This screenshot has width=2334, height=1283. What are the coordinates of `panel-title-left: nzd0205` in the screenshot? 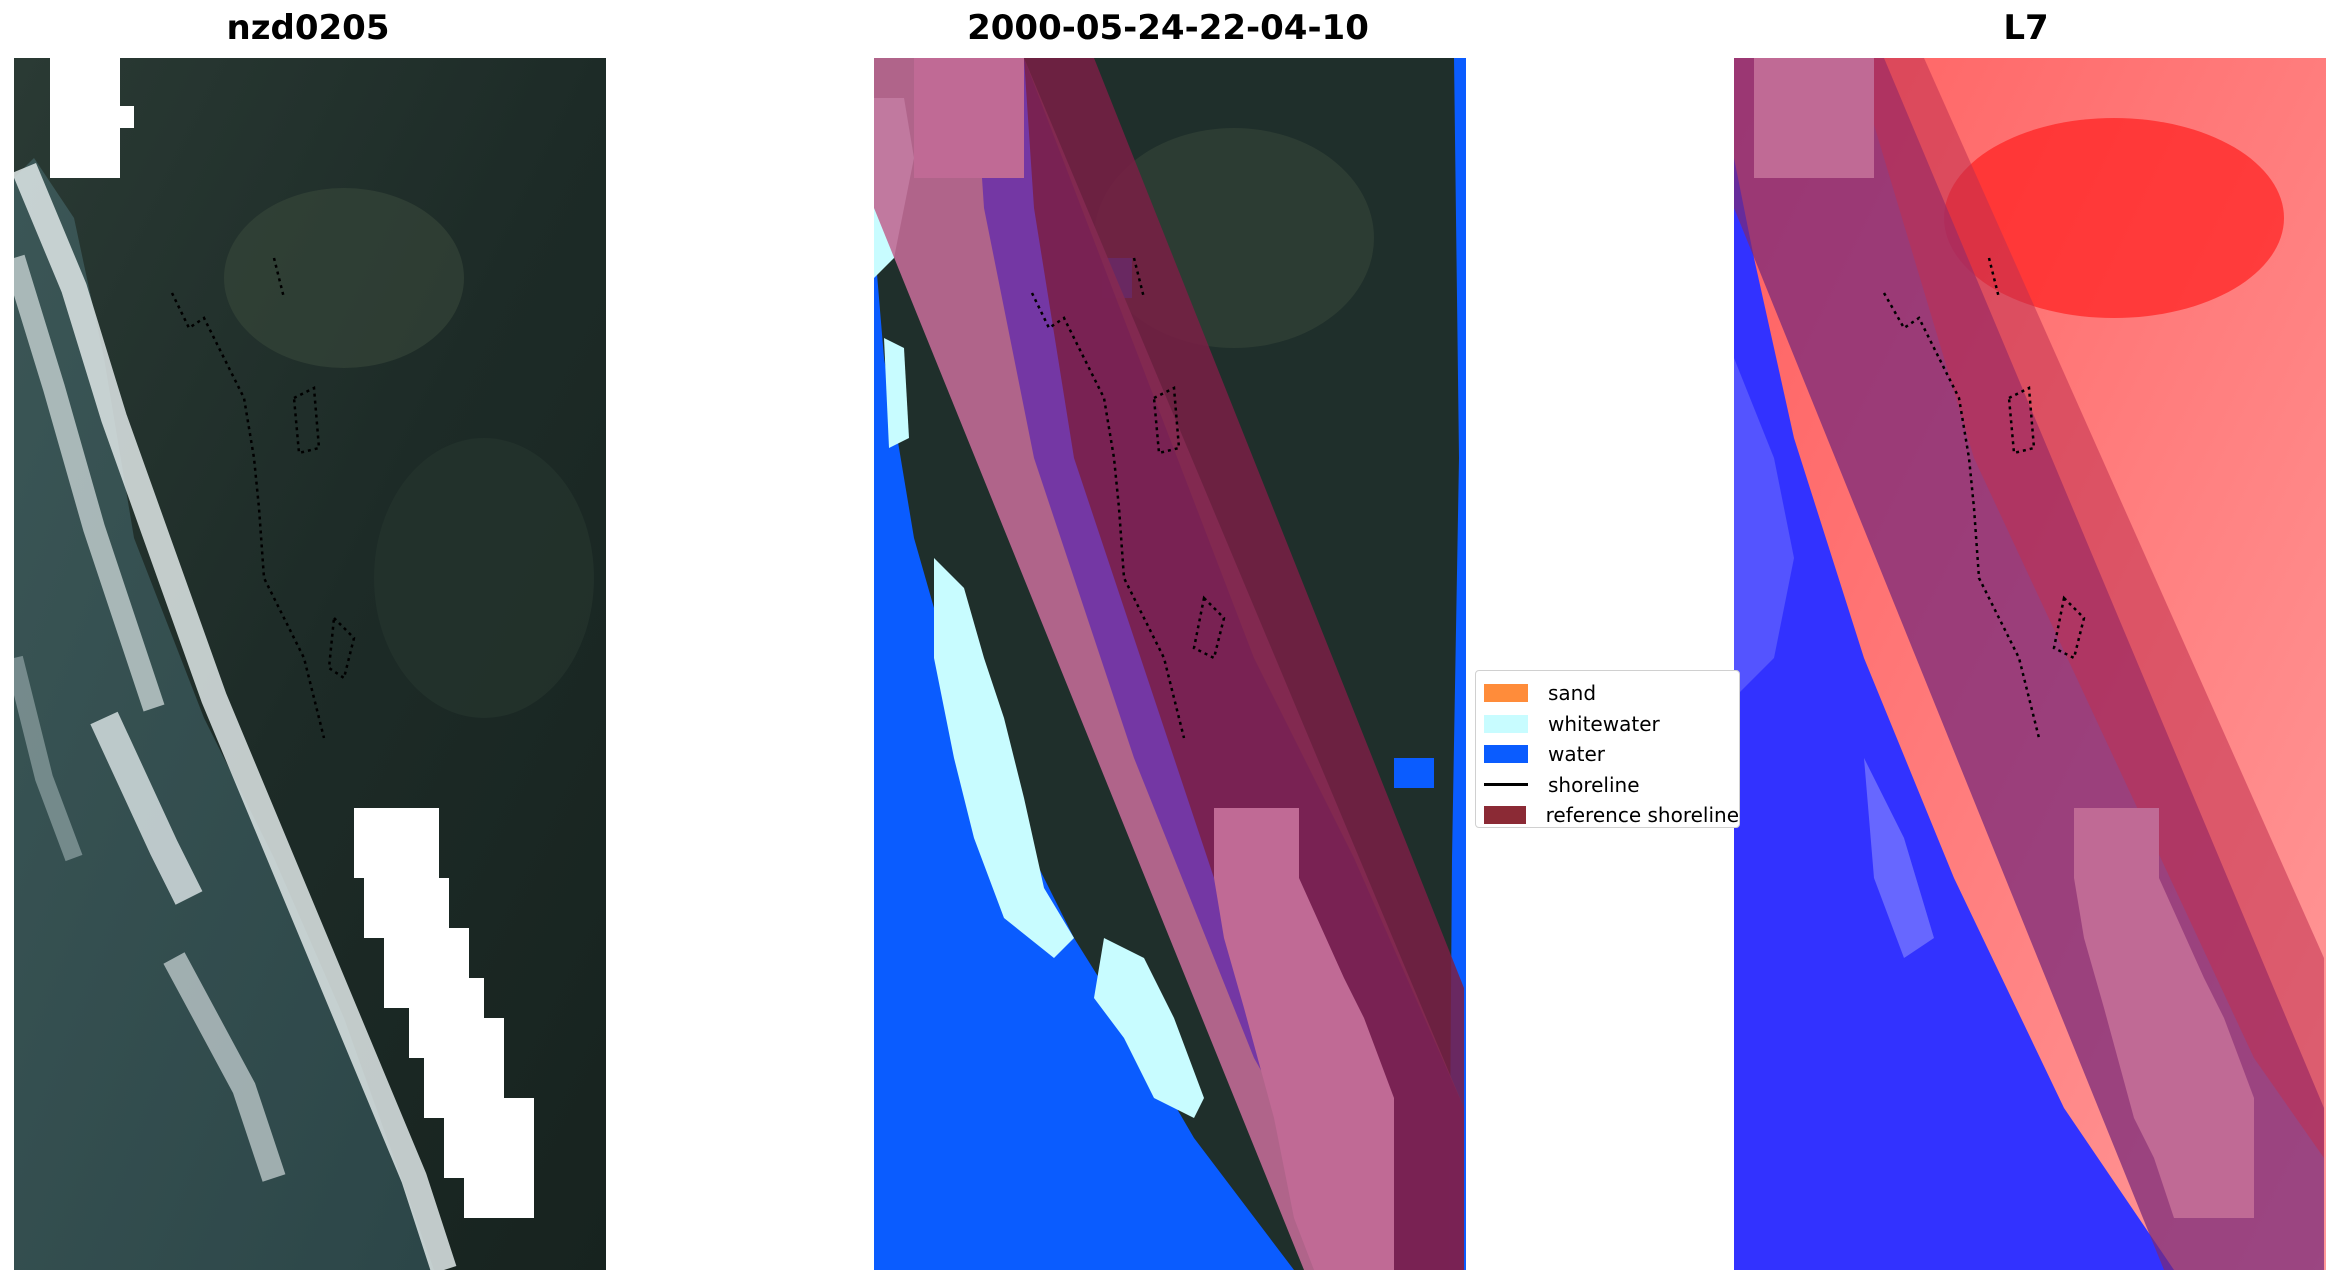 It's located at (308, 28).